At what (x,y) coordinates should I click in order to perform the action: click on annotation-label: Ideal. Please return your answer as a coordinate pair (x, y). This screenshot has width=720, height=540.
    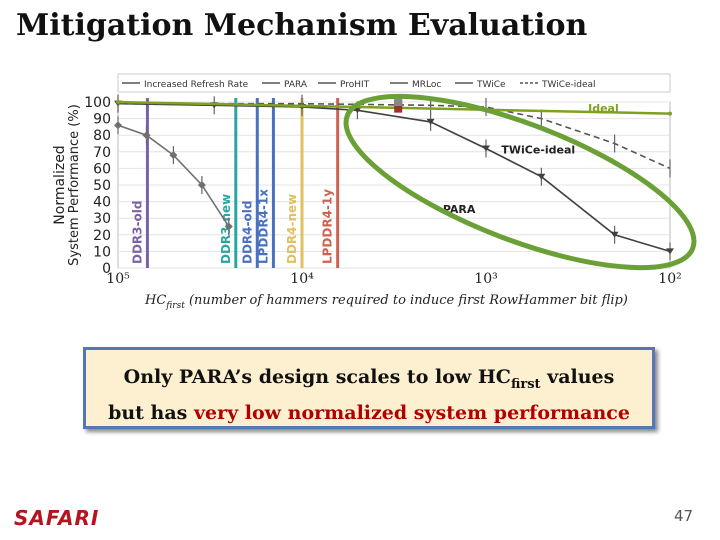
    Looking at the image, I should click on (603, 108).